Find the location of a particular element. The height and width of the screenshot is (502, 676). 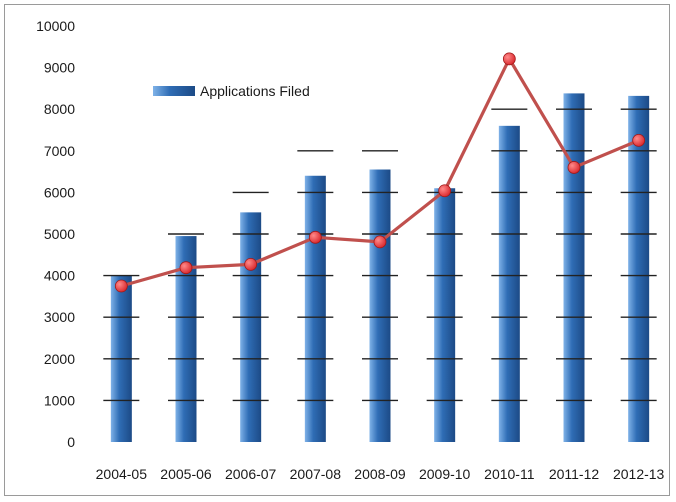

y-tick-label: 2000 is located at coordinates (59, 359).